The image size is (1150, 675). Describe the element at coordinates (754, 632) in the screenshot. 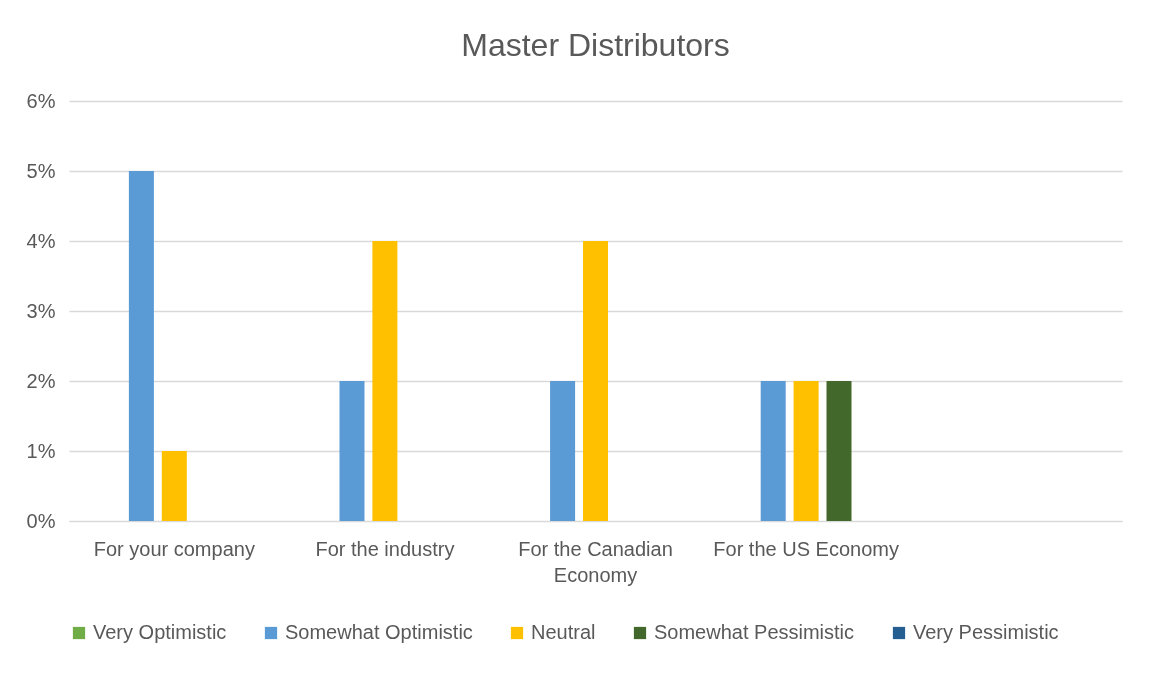

I see `legend-label: Somewhat Pessimistic` at that location.